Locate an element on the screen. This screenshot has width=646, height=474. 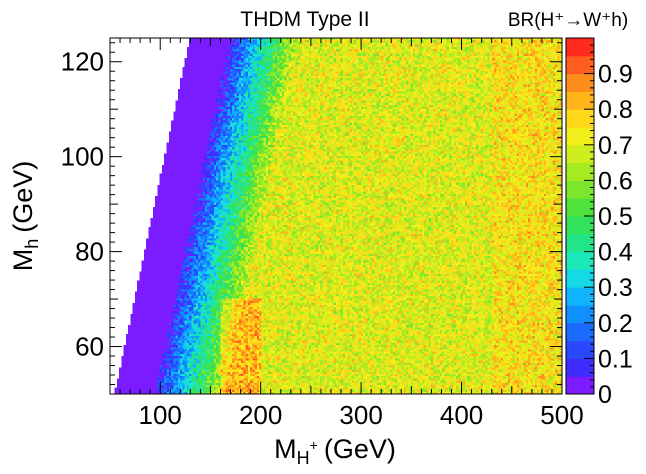
colorbar-axis: 0 0.1 0.2 0.3 0.4 0.5 0.6 0.7 0.8 0.9 is located at coordinates (608, 223).